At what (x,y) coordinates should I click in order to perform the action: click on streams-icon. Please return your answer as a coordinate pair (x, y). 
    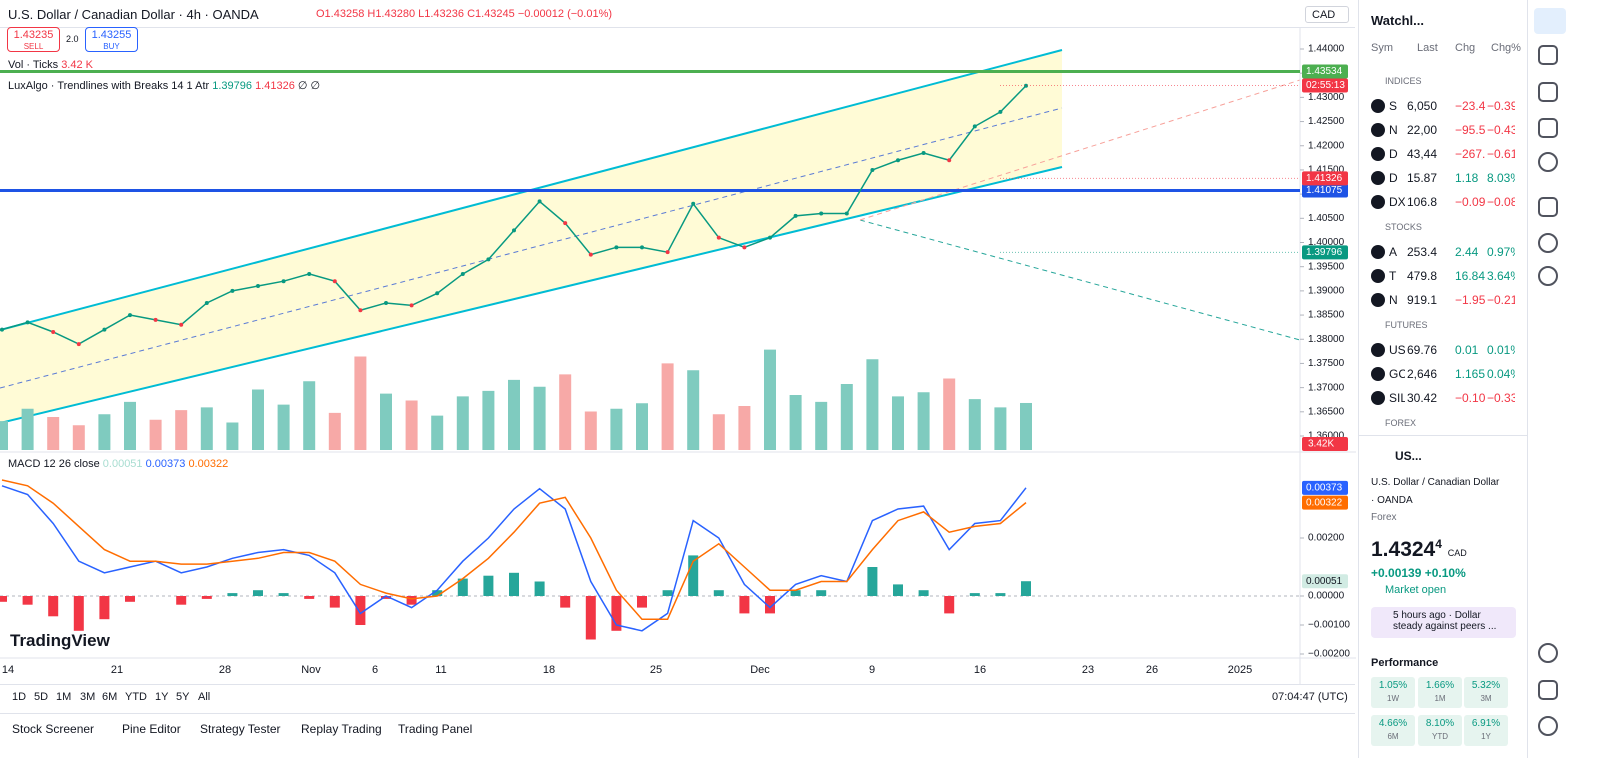
    Looking at the image, I should click on (1548, 243).